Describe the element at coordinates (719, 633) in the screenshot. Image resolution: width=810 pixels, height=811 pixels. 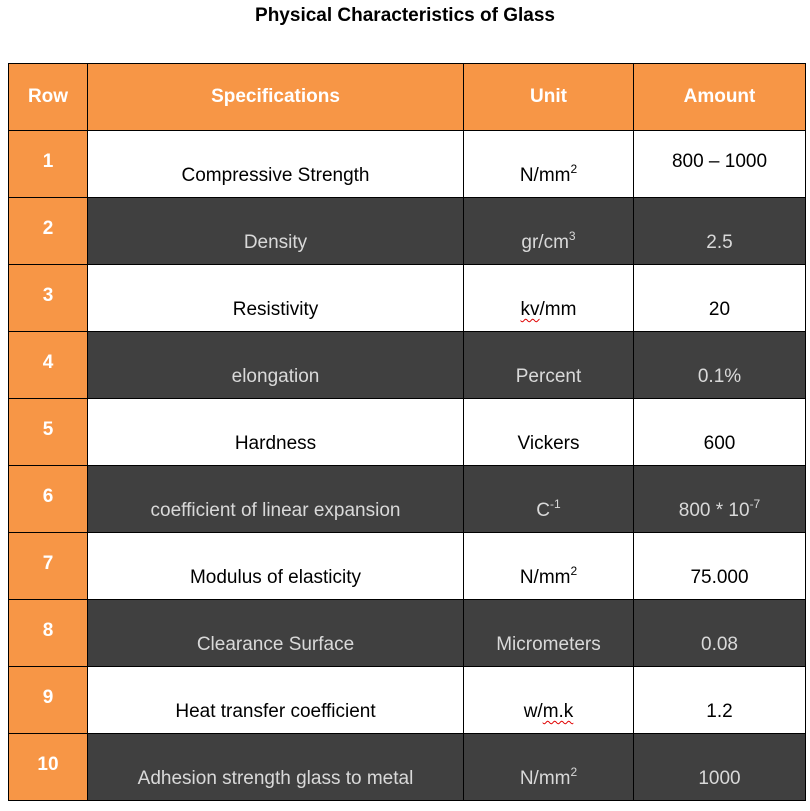
I see `amount-cell: 0.08` at that location.